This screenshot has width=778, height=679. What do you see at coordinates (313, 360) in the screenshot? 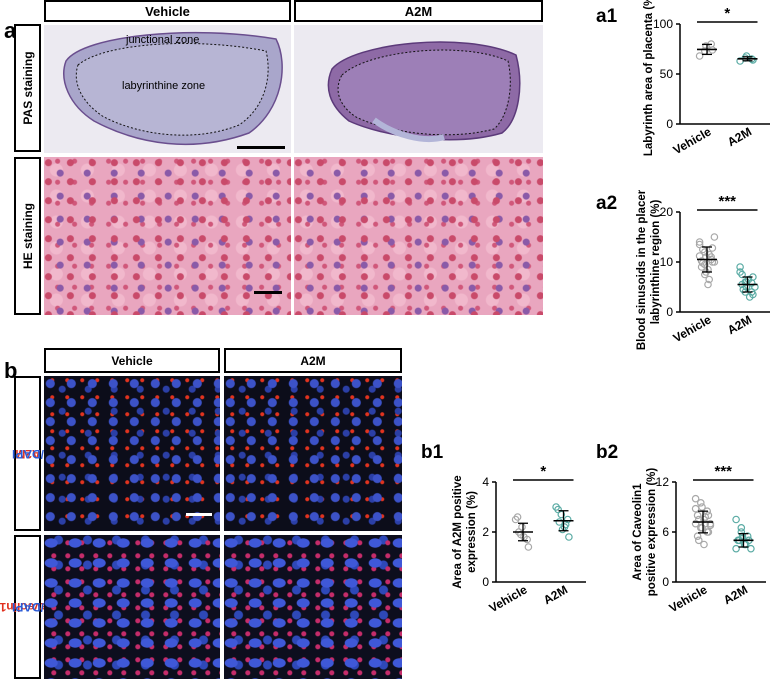
I see `panel-b-header-a2m: A2M` at bounding box center [313, 360].